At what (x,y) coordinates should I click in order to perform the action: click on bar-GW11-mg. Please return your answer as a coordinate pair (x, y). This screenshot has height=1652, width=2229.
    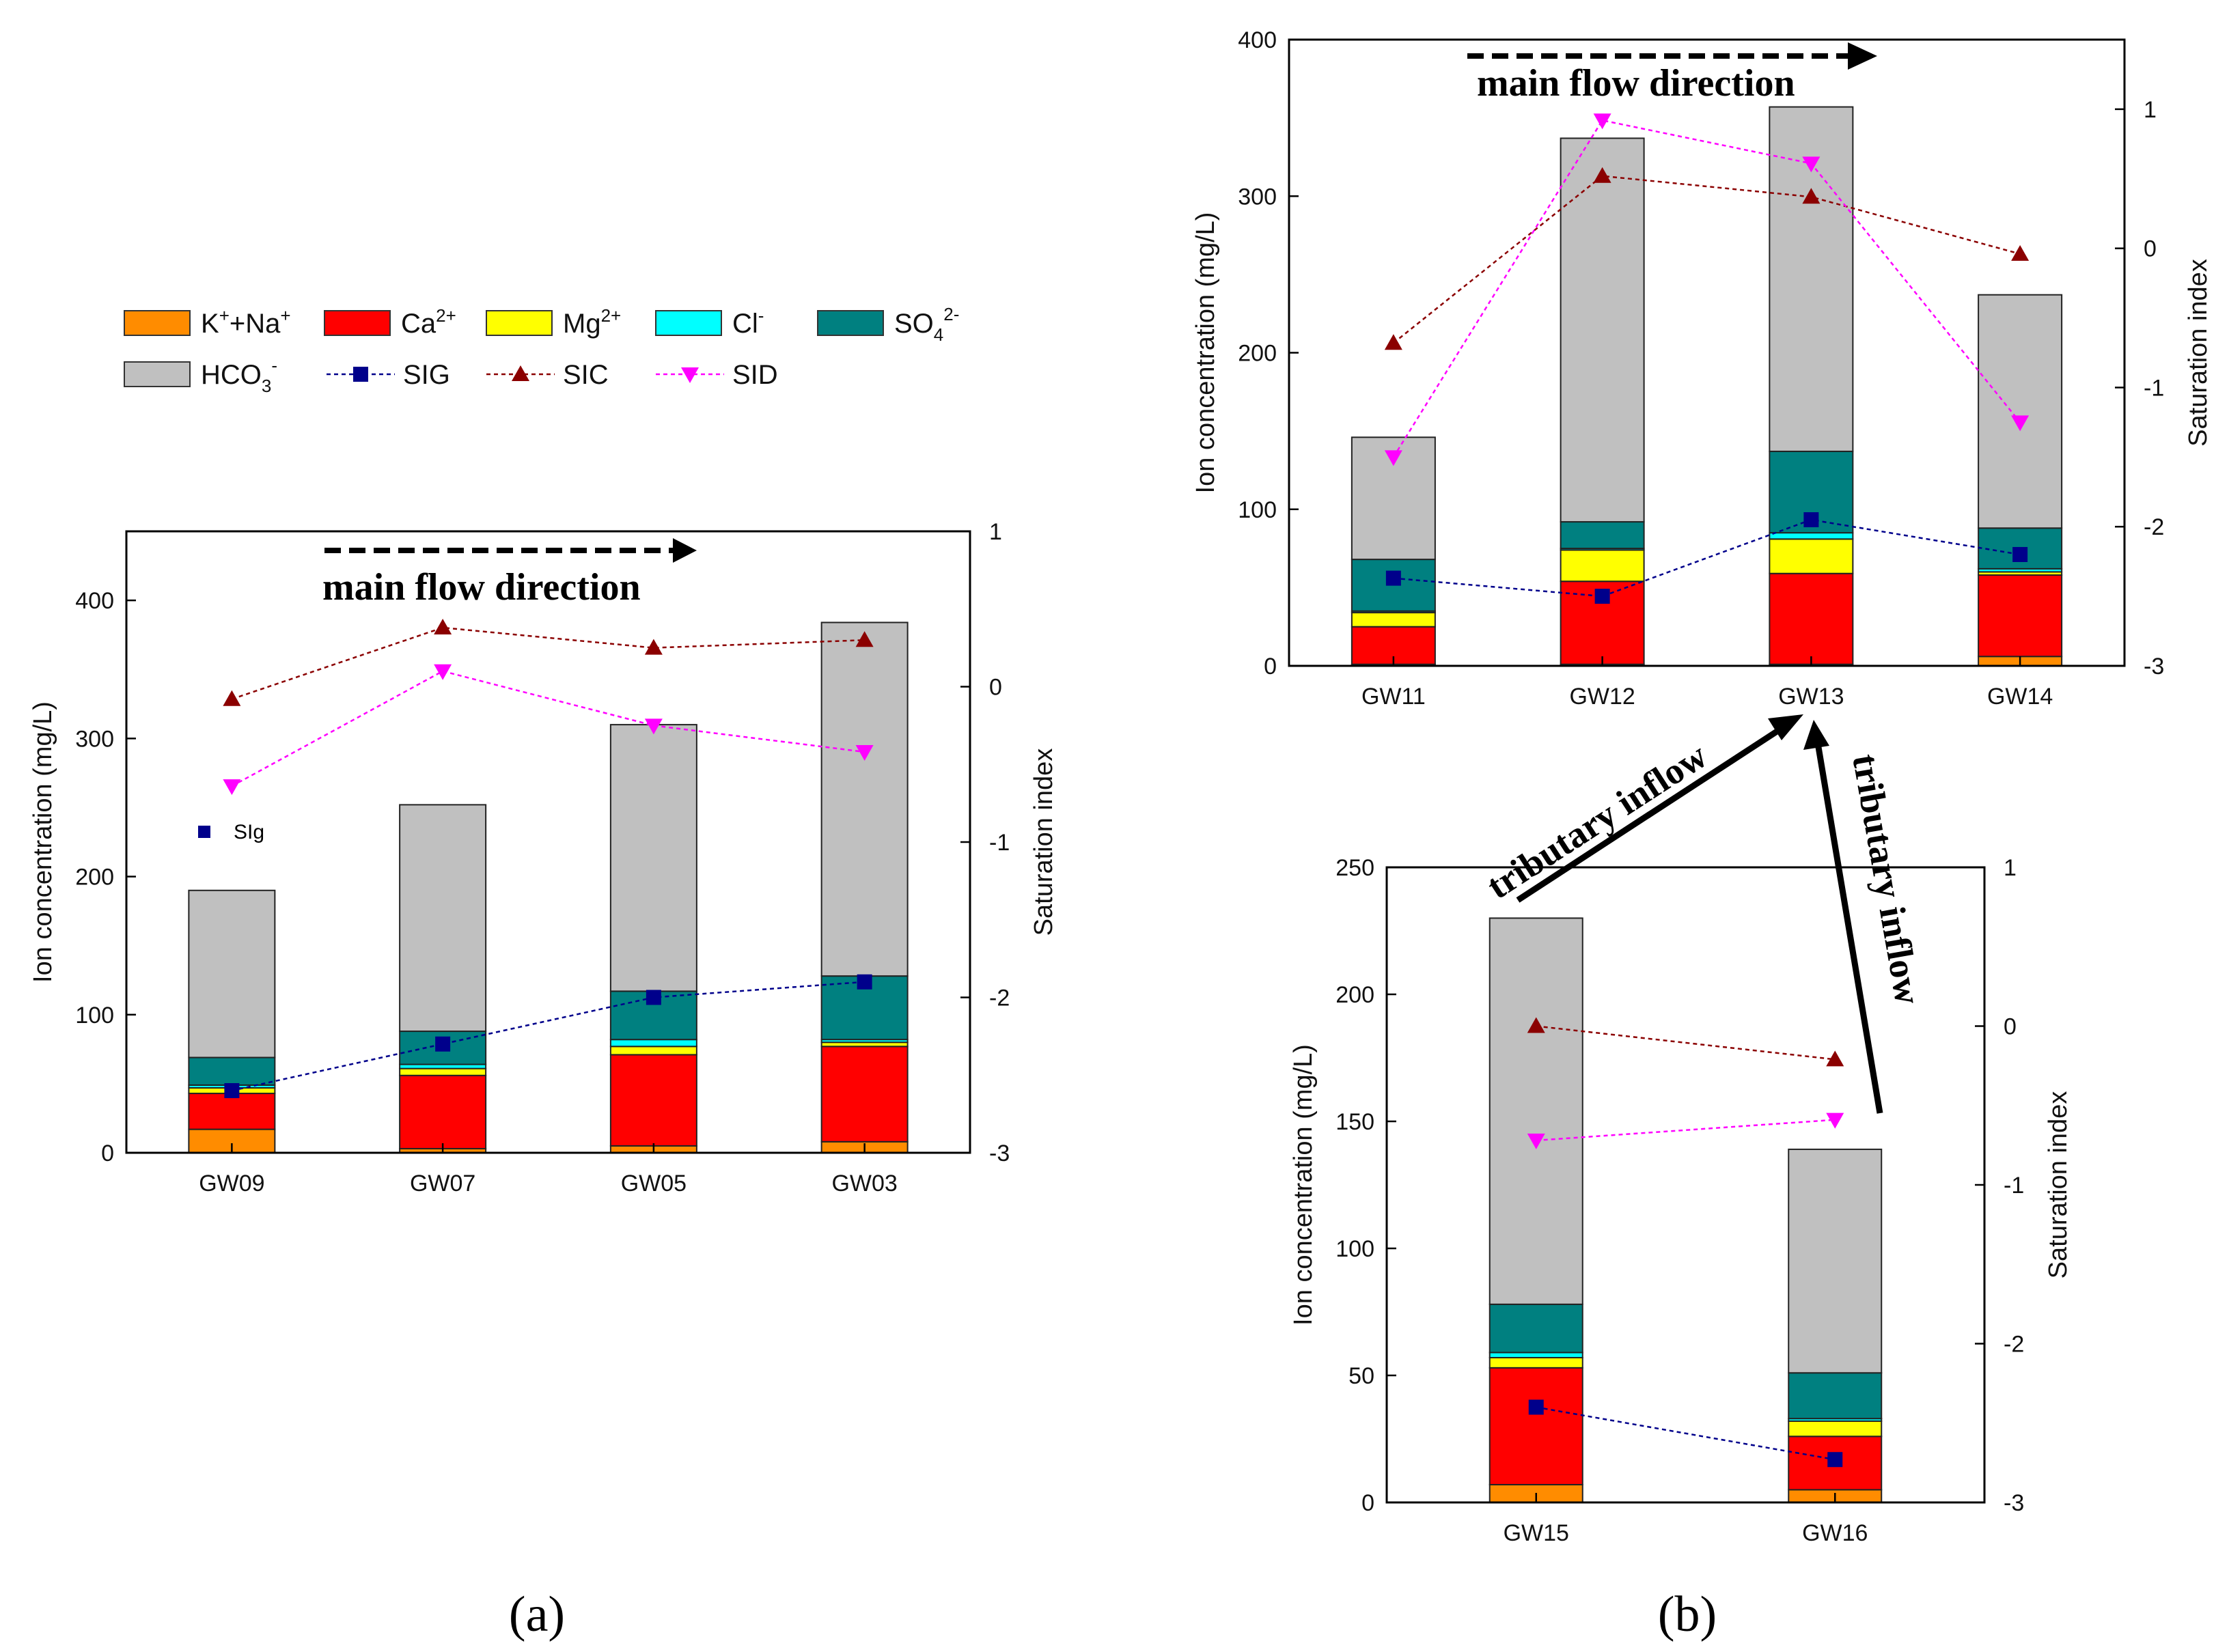
    Looking at the image, I should click on (1393, 620).